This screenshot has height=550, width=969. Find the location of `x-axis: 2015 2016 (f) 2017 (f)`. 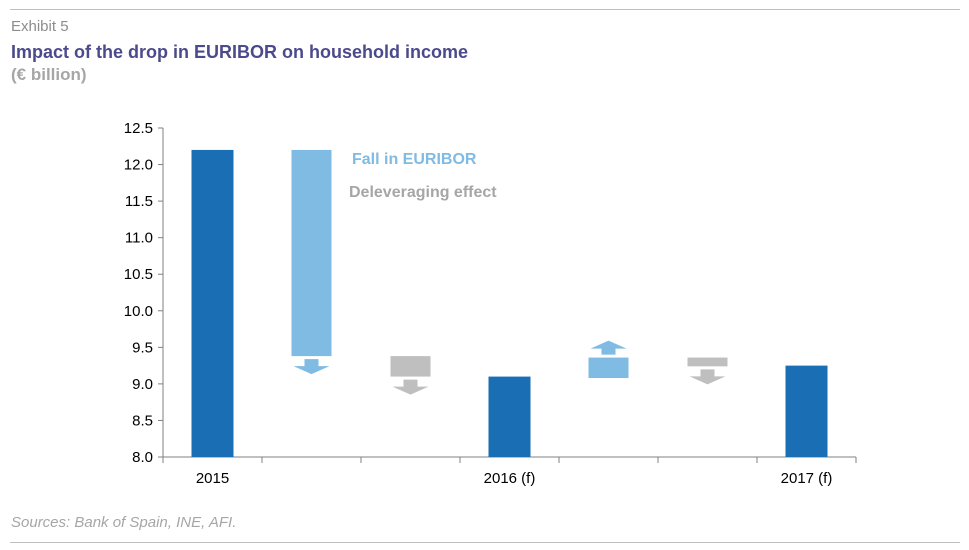

x-axis: 2015 2016 (f) 2017 (f) is located at coordinates (509, 471).